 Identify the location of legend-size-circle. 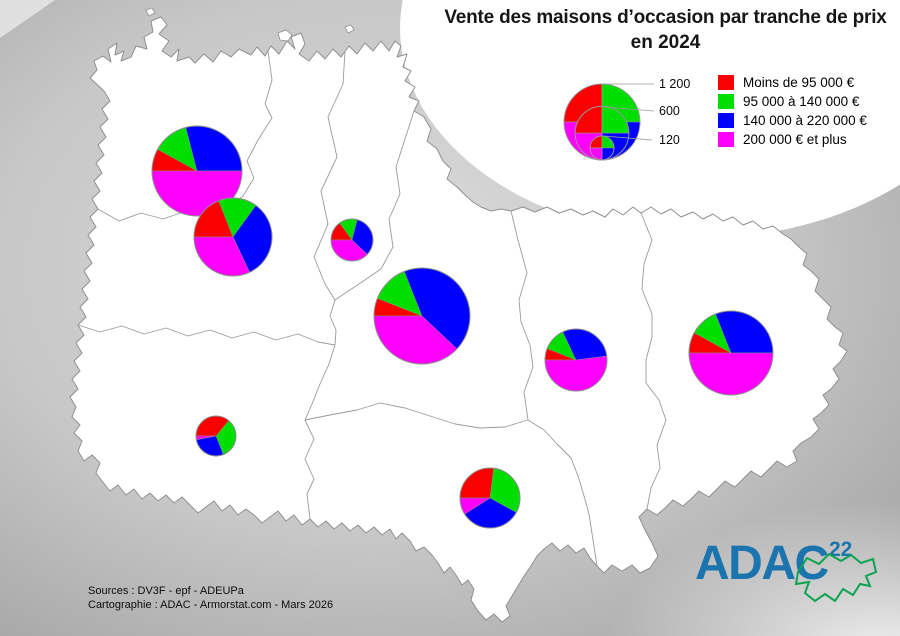
(602, 148).